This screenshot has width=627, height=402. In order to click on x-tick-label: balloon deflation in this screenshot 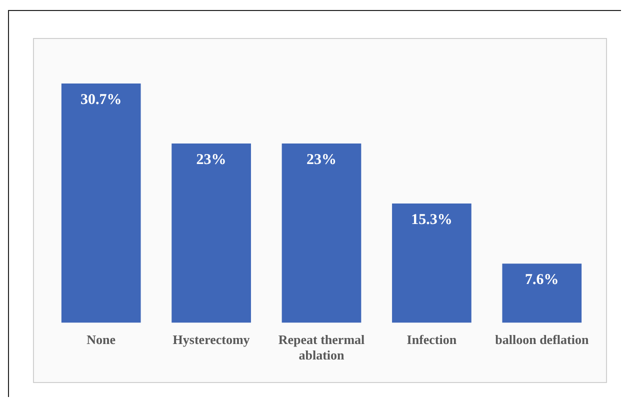, I will do `click(542, 339)`.